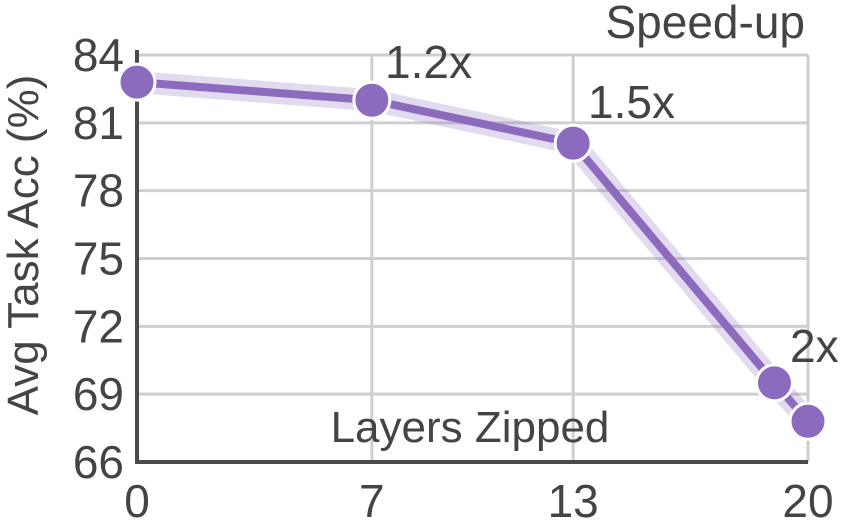  I want to click on speedup-annotation: 1.2x, so click(428, 62).